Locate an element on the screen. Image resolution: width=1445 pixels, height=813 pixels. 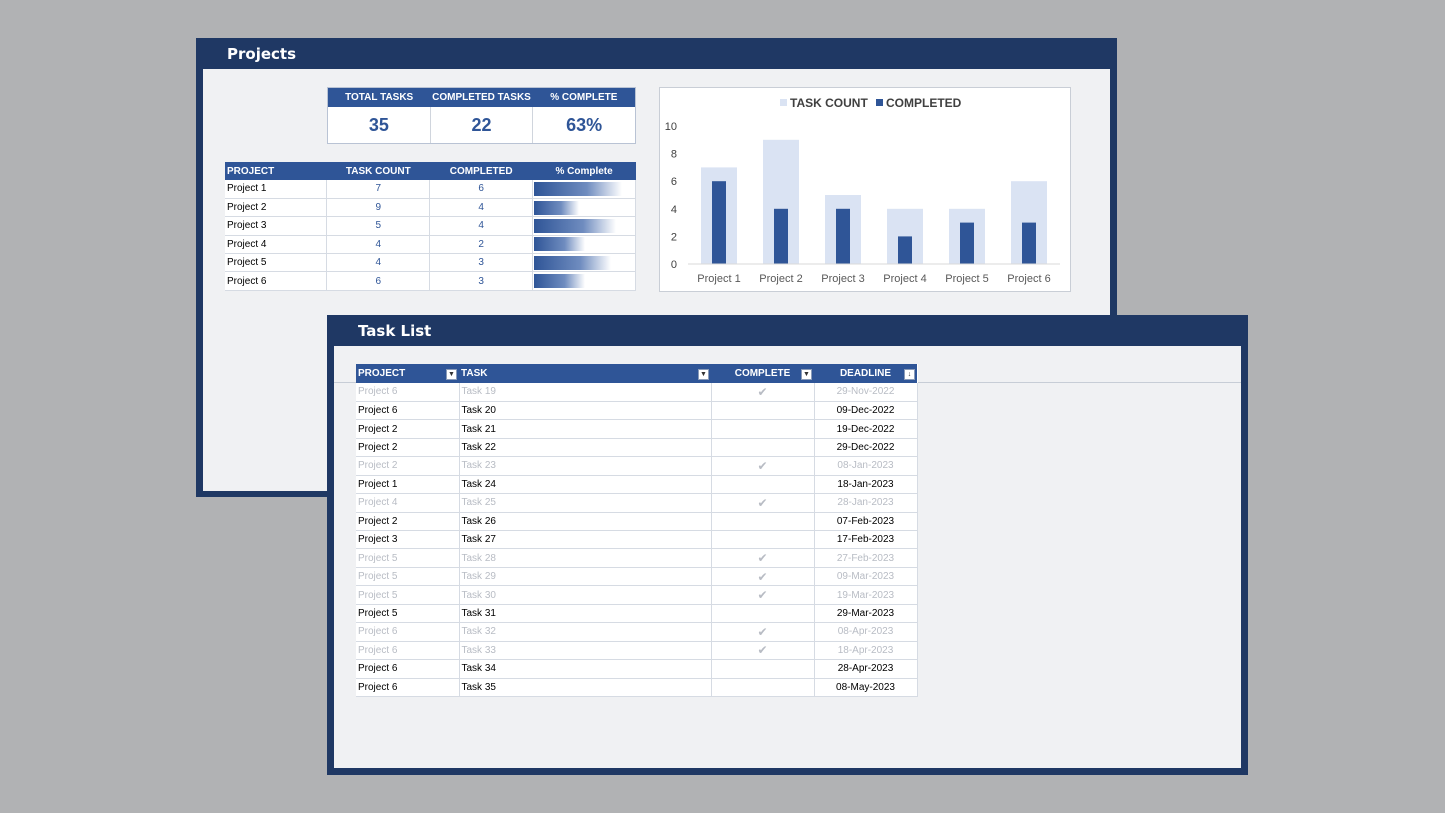
task-row: Project 6 Task 32 ✔ 08-Apr-2023 is located at coordinates (637, 632).